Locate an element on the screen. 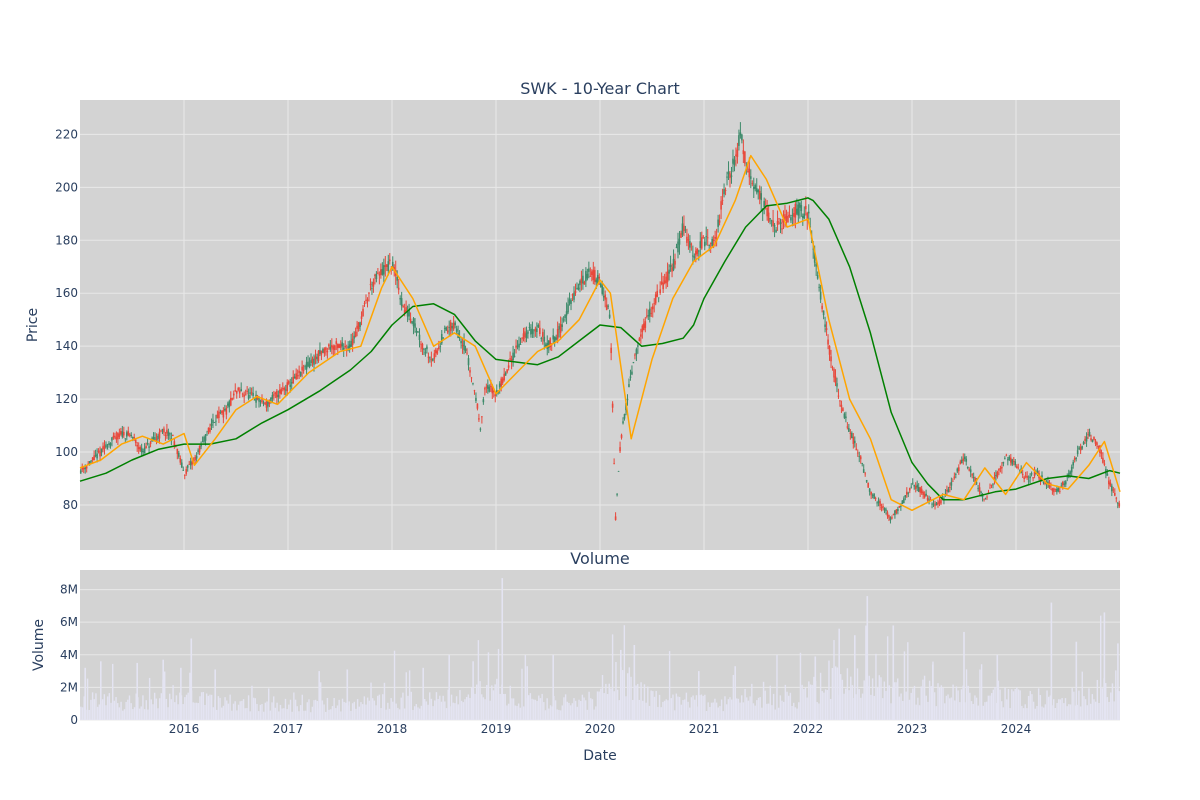  date-x-tick-label: 2022 is located at coordinates (808, 729).